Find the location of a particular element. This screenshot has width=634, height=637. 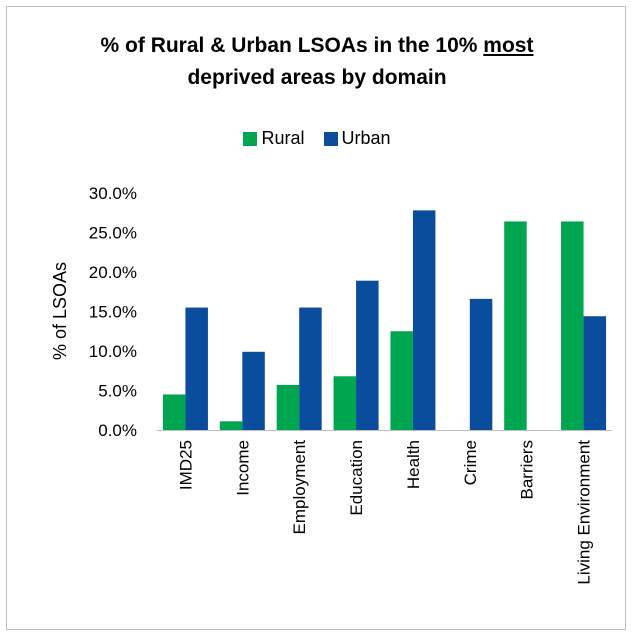

chart-legend: Rural Urban is located at coordinates (317, 139).